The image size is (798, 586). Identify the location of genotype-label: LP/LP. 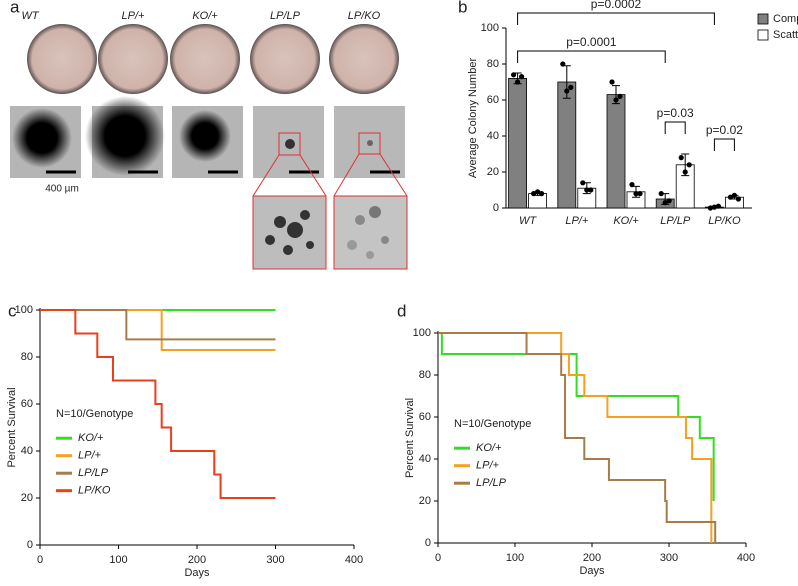
(285, 16).